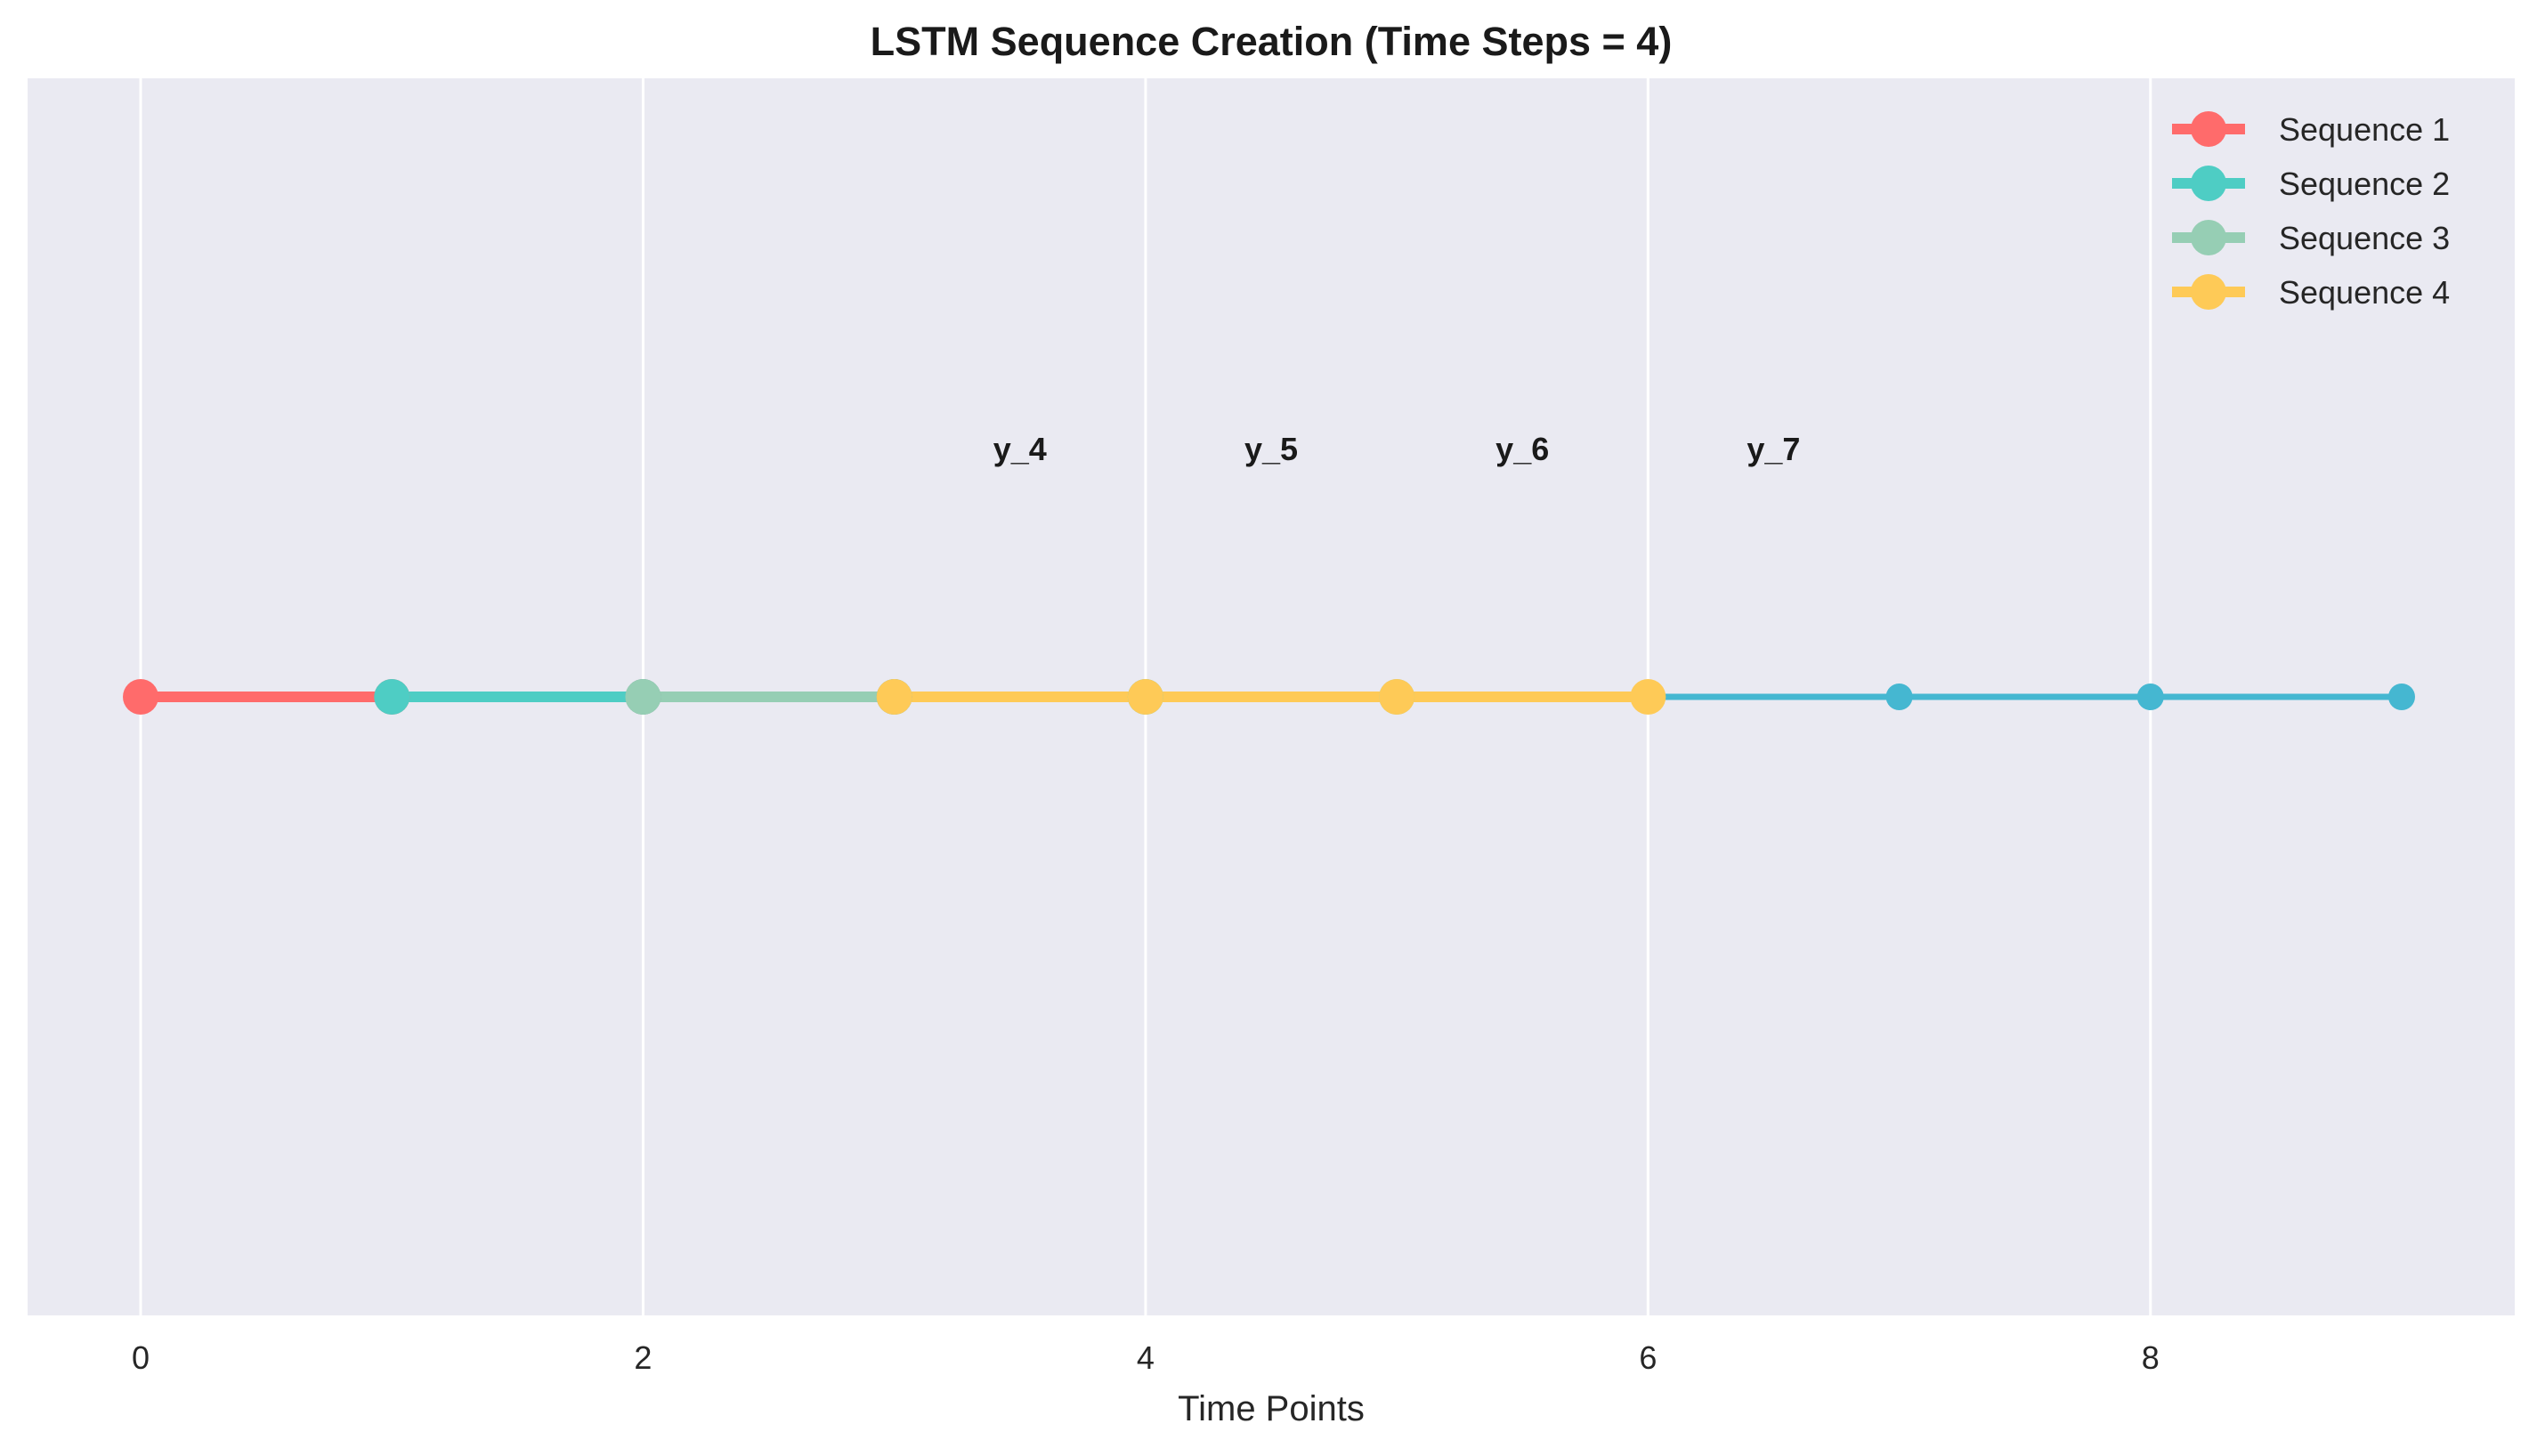 Image resolution: width=2537 pixels, height=1456 pixels. What do you see at coordinates (1271, 449) in the screenshot?
I see `annotation-label: y_5` at bounding box center [1271, 449].